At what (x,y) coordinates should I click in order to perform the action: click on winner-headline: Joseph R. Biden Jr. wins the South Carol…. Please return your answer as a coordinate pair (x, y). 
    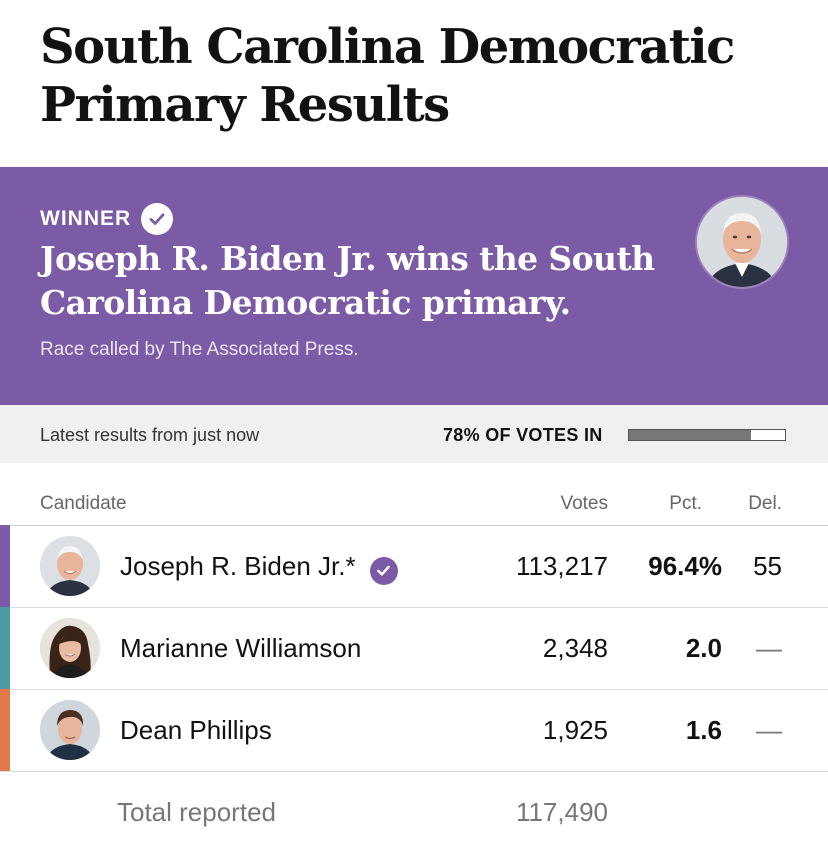
    Looking at the image, I should click on (347, 280).